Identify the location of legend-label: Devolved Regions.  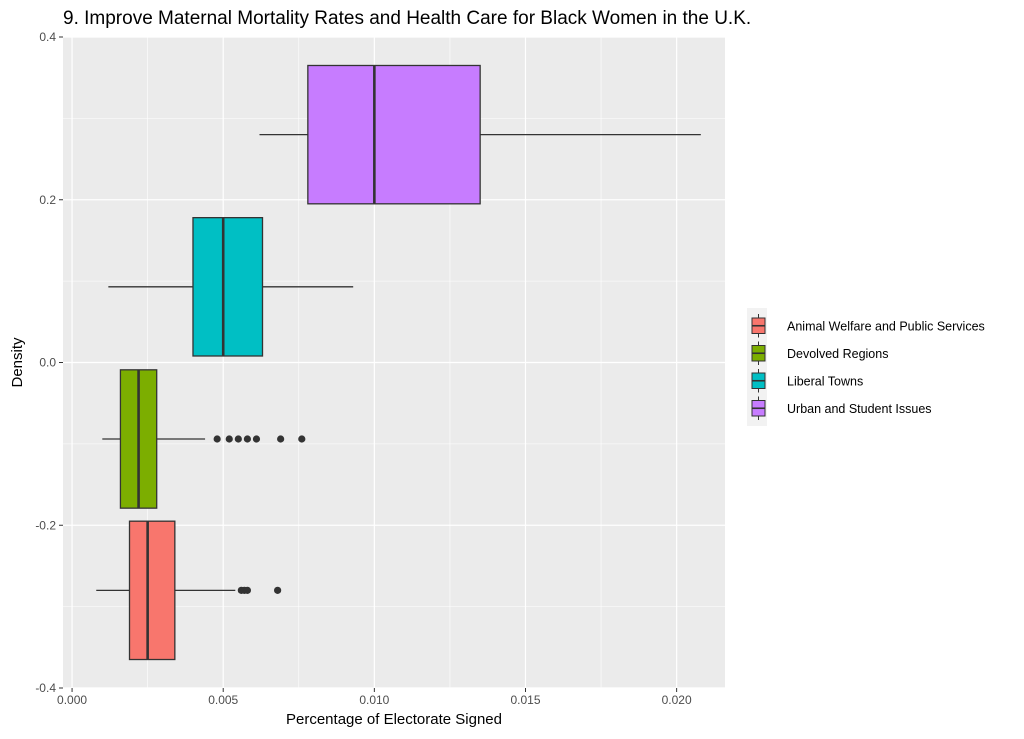
(837, 354).